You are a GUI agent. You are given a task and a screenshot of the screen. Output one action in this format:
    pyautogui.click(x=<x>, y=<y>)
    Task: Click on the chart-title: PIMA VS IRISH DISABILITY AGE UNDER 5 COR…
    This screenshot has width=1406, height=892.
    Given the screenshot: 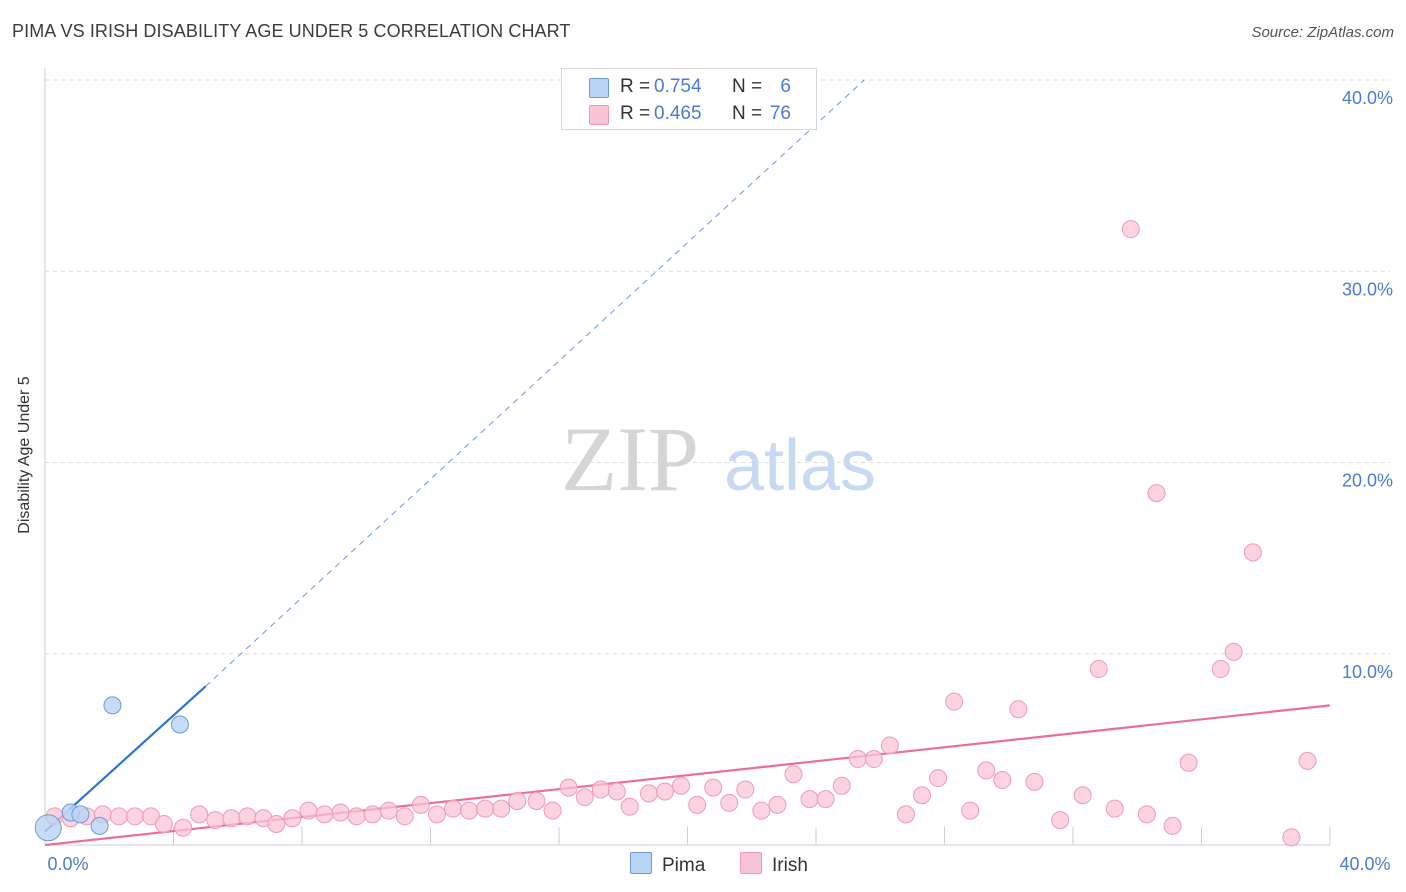 What is the action you would take?
    pyautogui.click(x=291, y=31)
    